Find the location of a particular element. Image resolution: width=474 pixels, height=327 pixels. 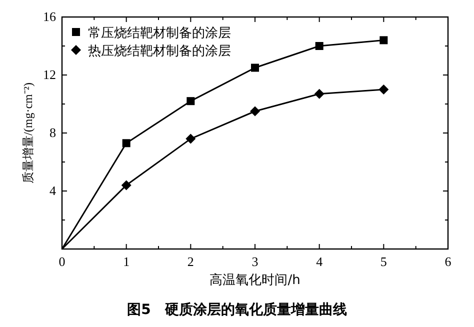

x-tick-label: 4 is located at coordinates (320, 261).